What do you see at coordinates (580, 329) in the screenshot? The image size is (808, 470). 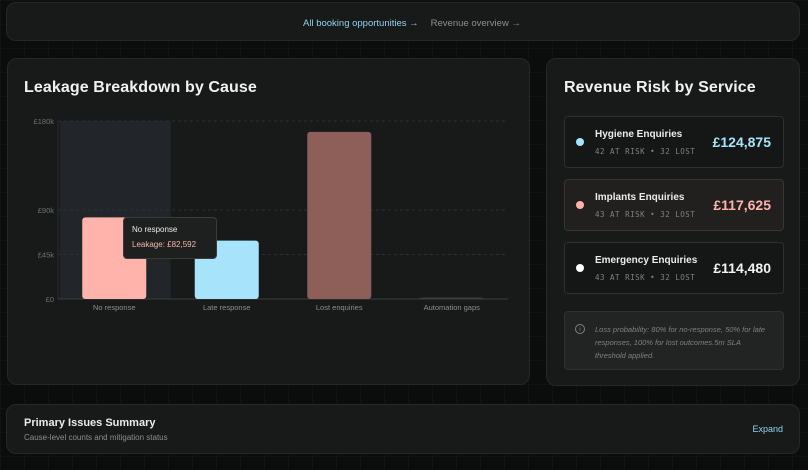 I see `info-icon: i` at bounding box center [580, 329].